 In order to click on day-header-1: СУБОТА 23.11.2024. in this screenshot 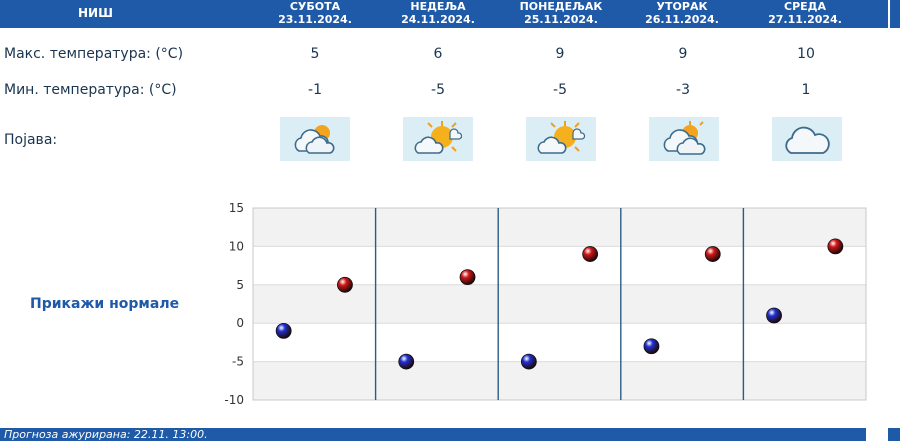, I will do `click(315, 14)`.